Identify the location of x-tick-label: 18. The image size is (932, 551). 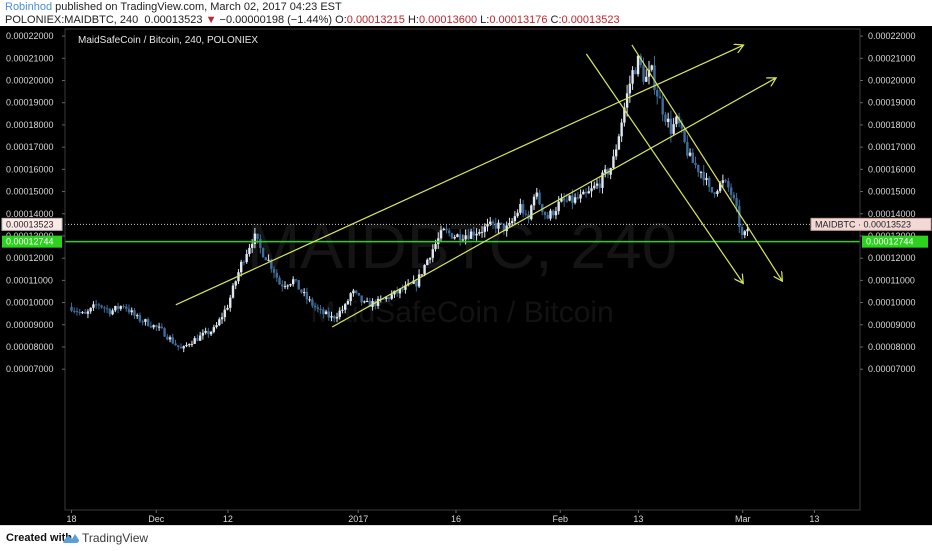
(72, 519).